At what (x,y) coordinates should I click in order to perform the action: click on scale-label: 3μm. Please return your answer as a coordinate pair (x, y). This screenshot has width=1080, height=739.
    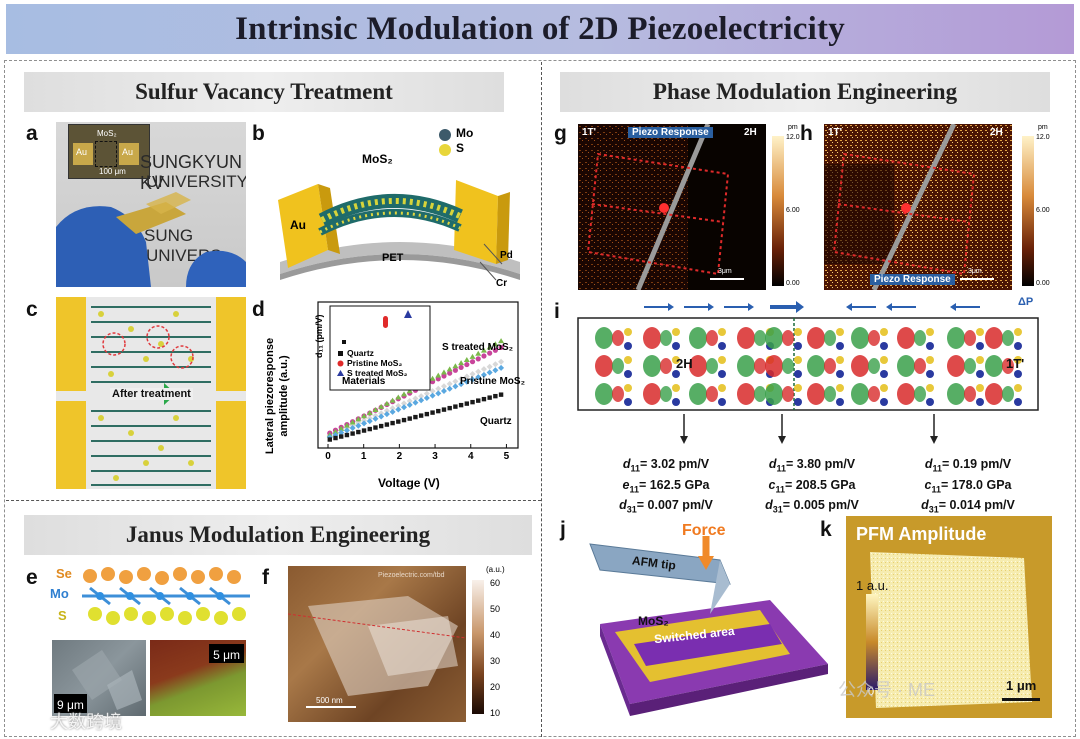
    Looking at the image, I should click on (725, 271).